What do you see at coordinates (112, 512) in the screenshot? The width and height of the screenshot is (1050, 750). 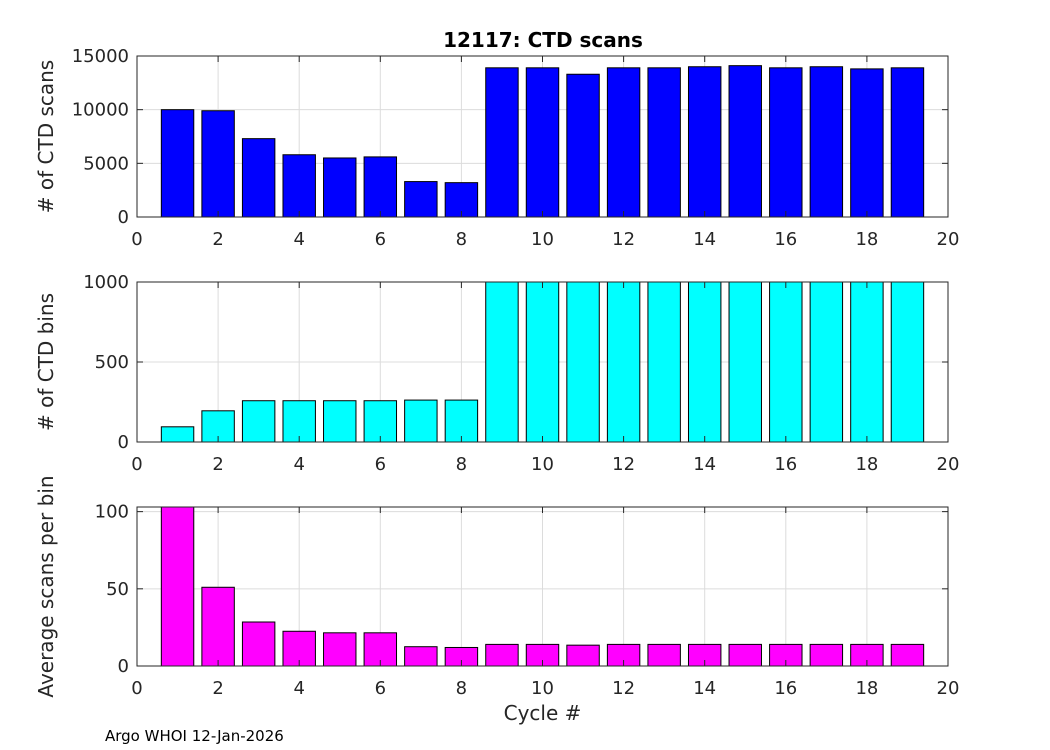 I see `y-tick-label: 100` at bounding box center [112, 512].